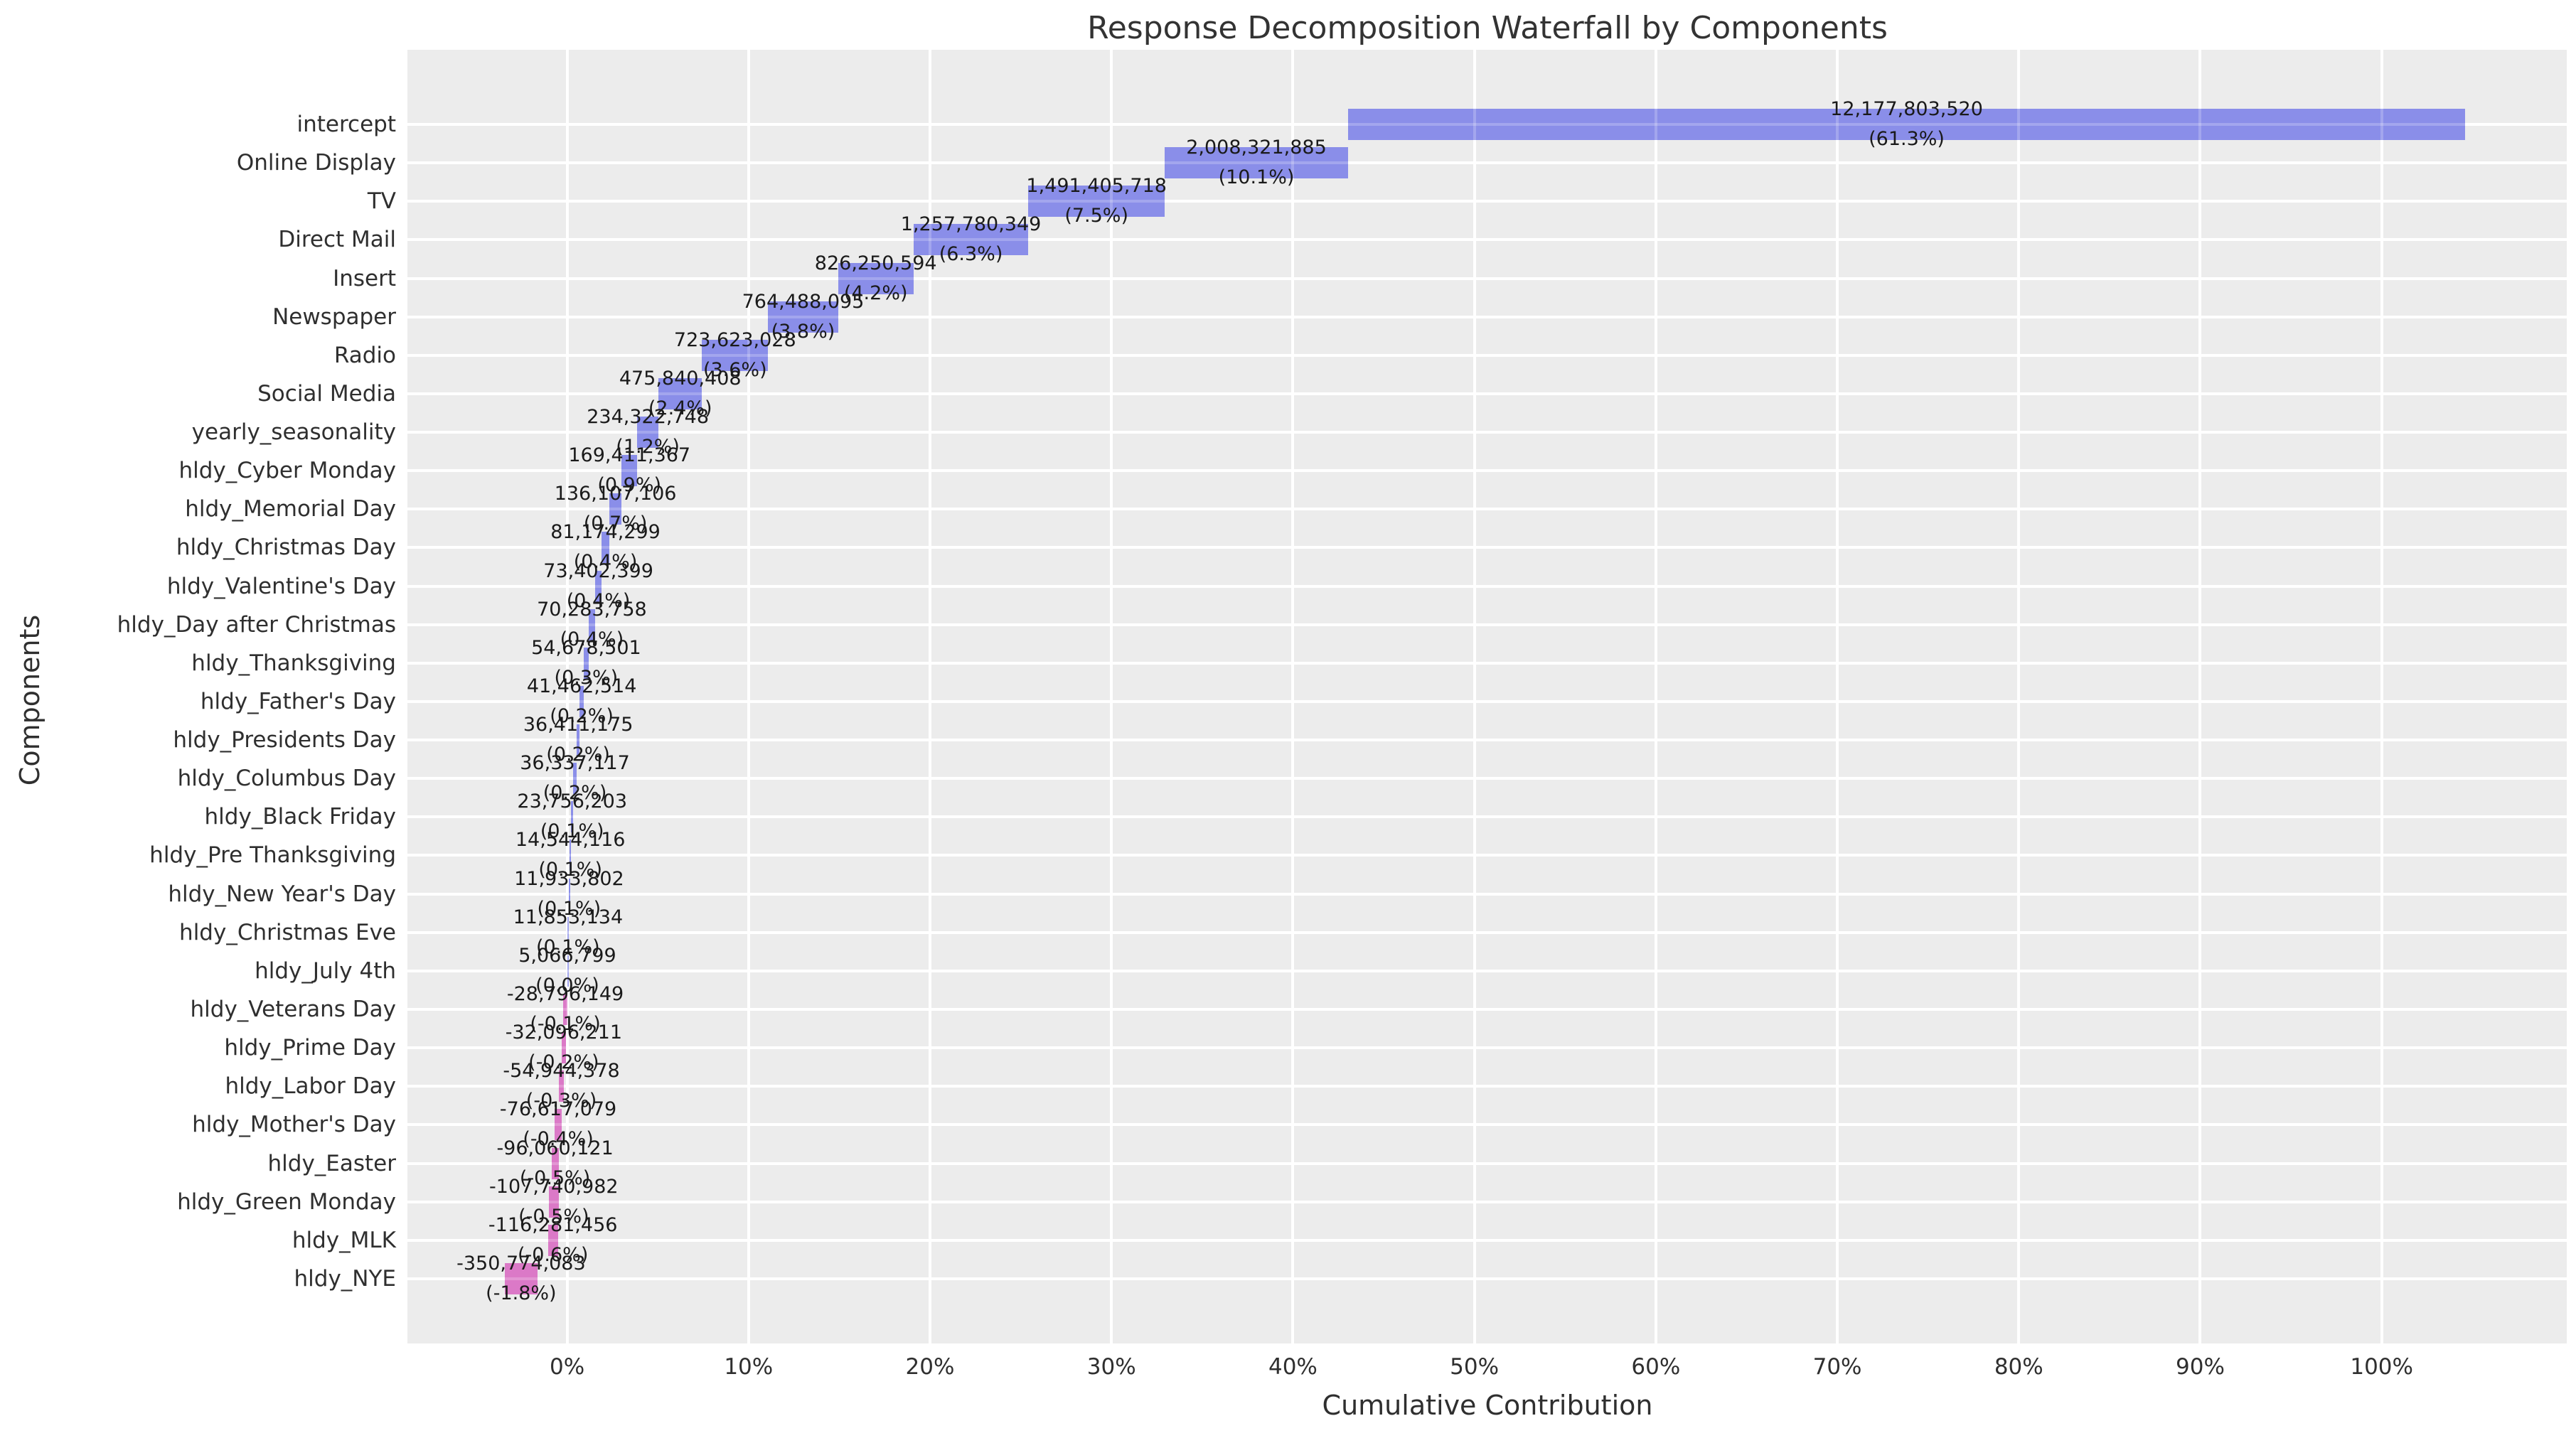 The width and height of the screenshot is (2576, 1438). Describe the element at coordinates (1096, 186) in the screenshot. I see `bar-value-label: 1,491,405,718` at that location.